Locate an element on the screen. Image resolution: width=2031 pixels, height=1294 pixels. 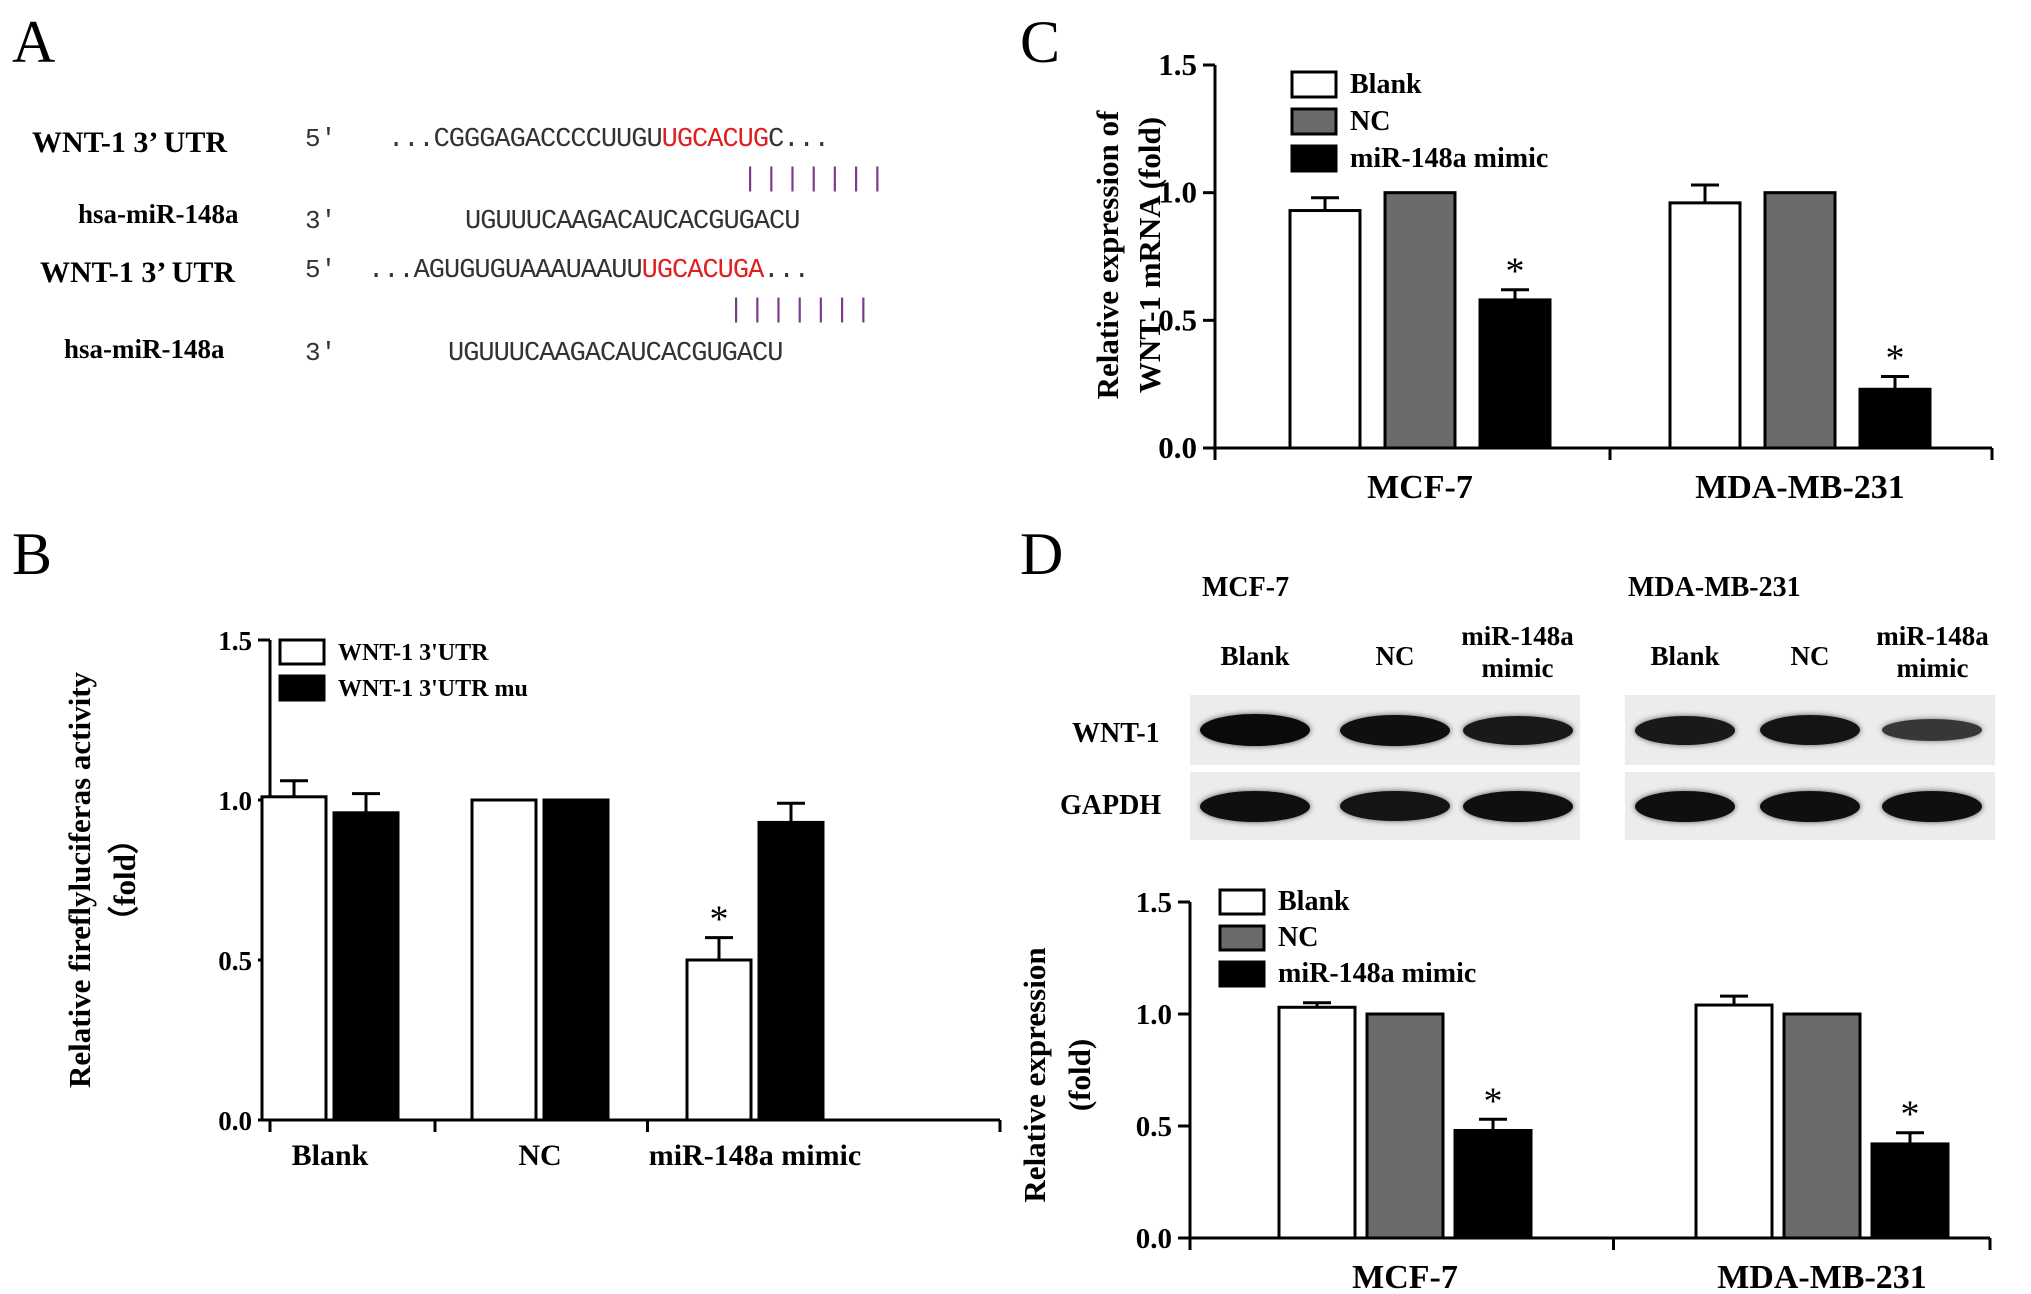
blot-row-label-gapdh: GAPDH is located at coordinates (1111, 805).